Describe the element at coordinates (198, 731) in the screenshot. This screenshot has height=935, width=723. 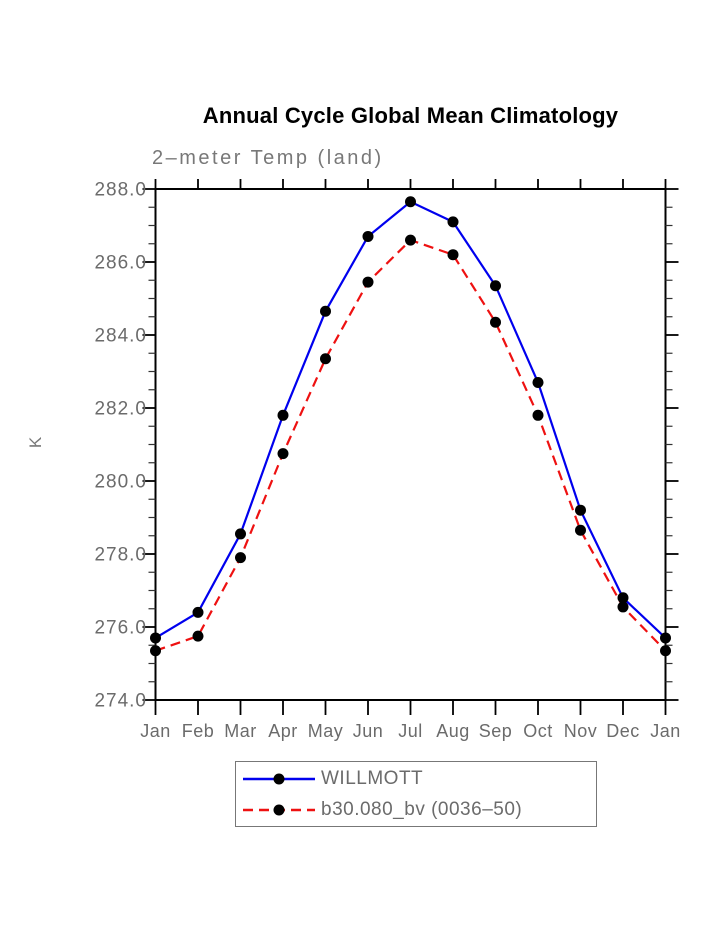
I see `x-tick-label: Feb` at that location.